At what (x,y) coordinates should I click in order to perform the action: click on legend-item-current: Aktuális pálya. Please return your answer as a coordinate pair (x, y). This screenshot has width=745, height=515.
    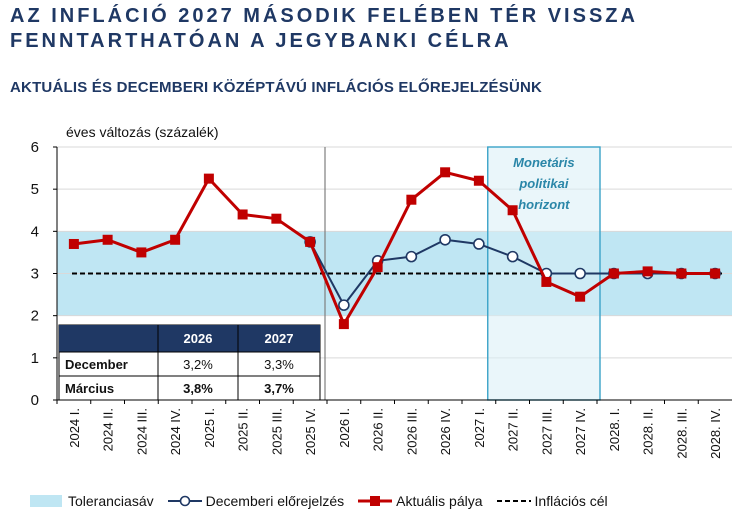
    Looking at the image, I should click on (420, 501).